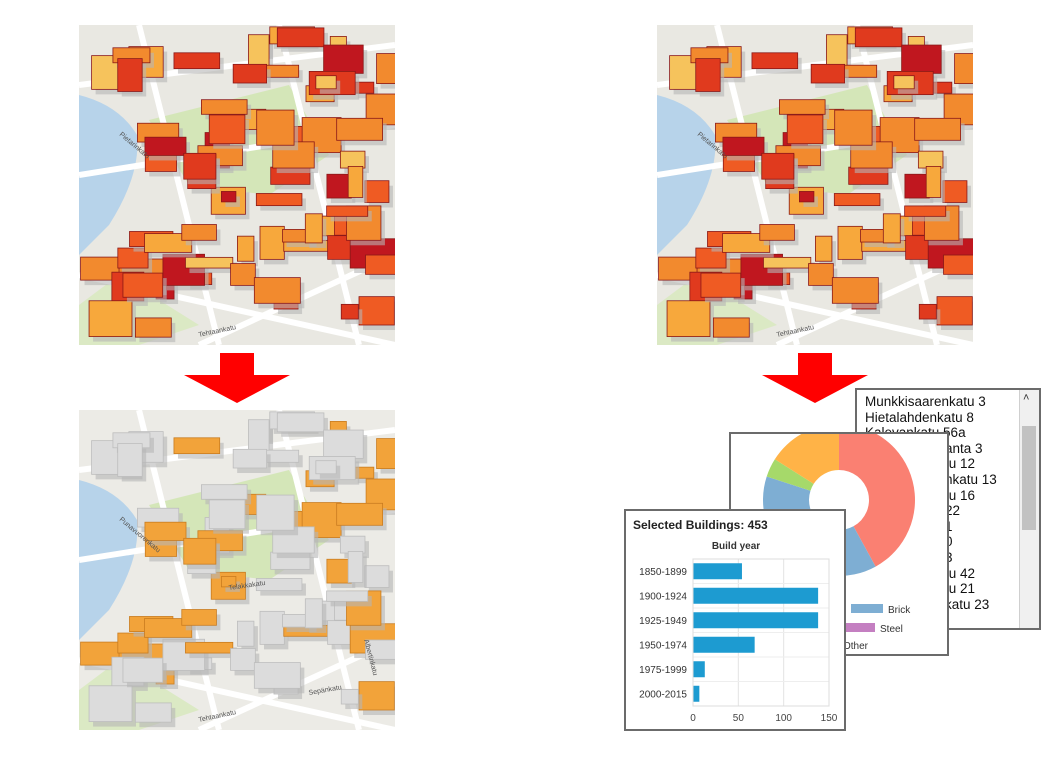 This screenshot has width=1052, height=783. What do you see at coordinates (815, 378) in the screenshot?
I see `arrow-down-right` at bounding box center [815, 378].